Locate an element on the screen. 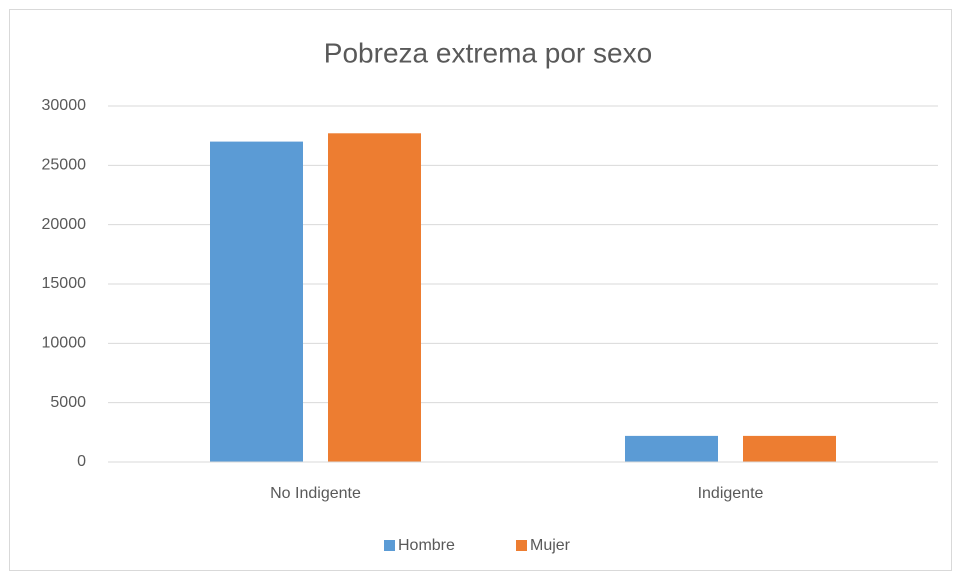 The height and width of the screenshot is (580, 961). x-tick-label: No Indigente is located at coordinates (315, 493).